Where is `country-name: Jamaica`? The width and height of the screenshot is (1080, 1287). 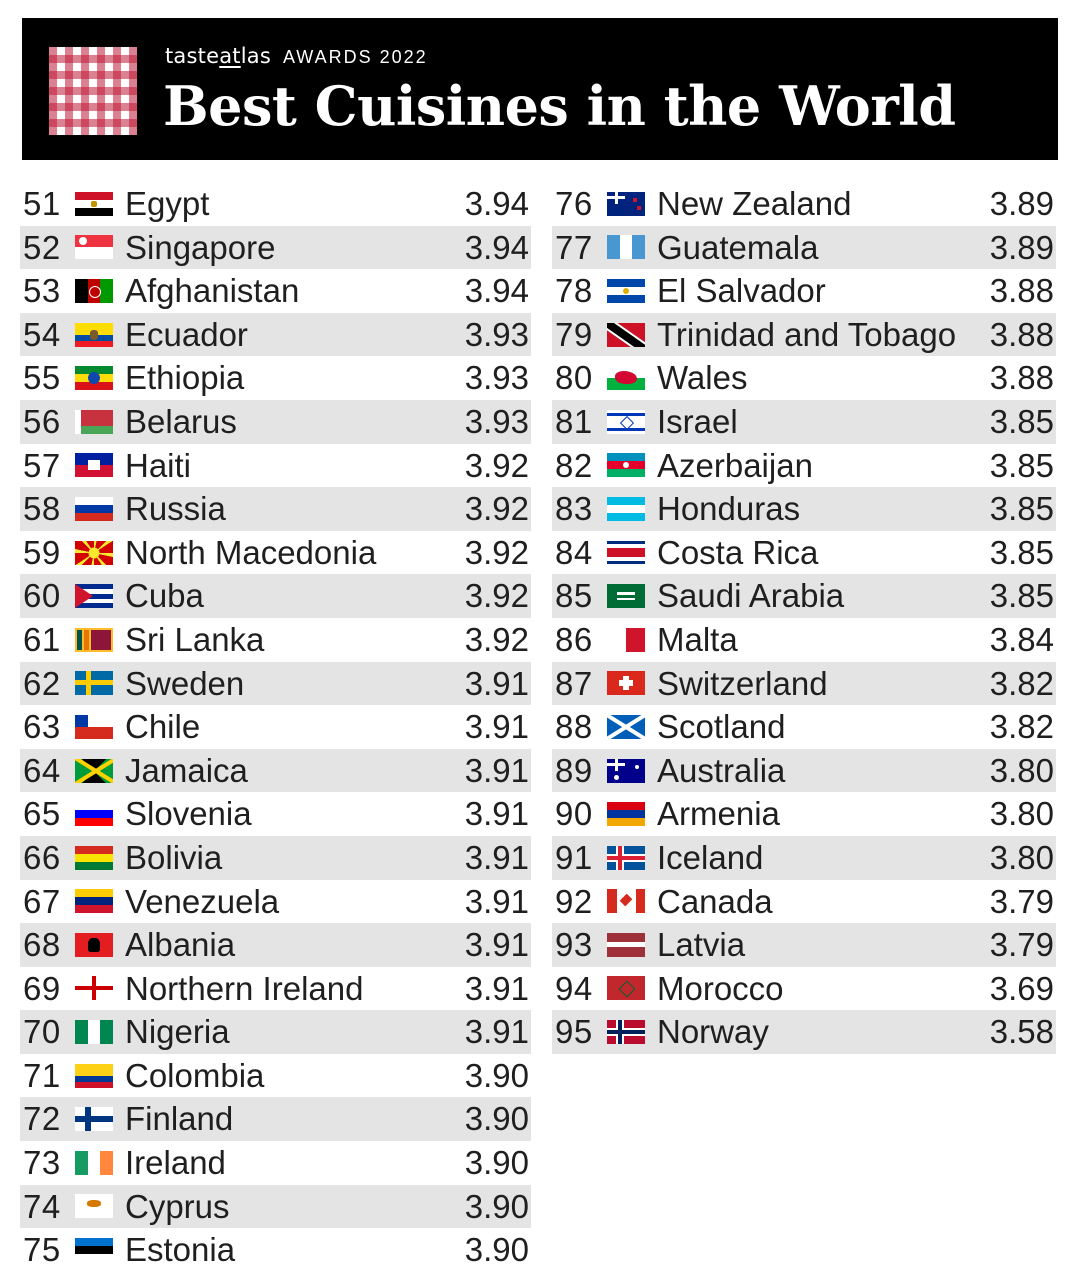
country-name: Jamaica is located at coordinates (186, 770).